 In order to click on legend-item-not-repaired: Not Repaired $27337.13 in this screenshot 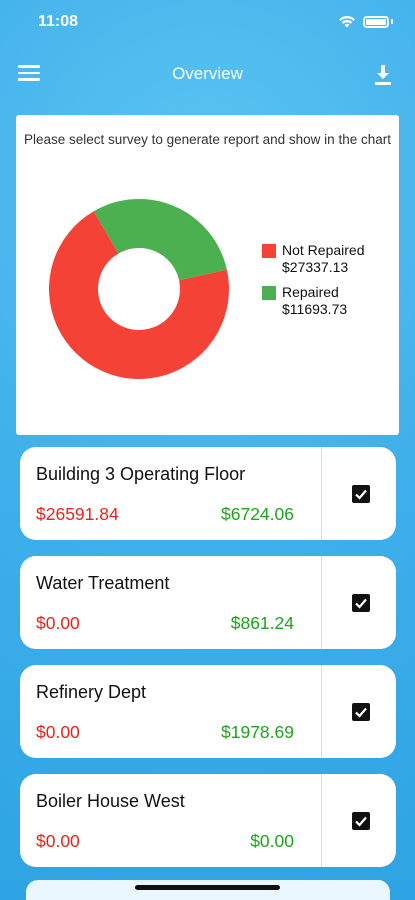, I will do `click(313, 259)`.